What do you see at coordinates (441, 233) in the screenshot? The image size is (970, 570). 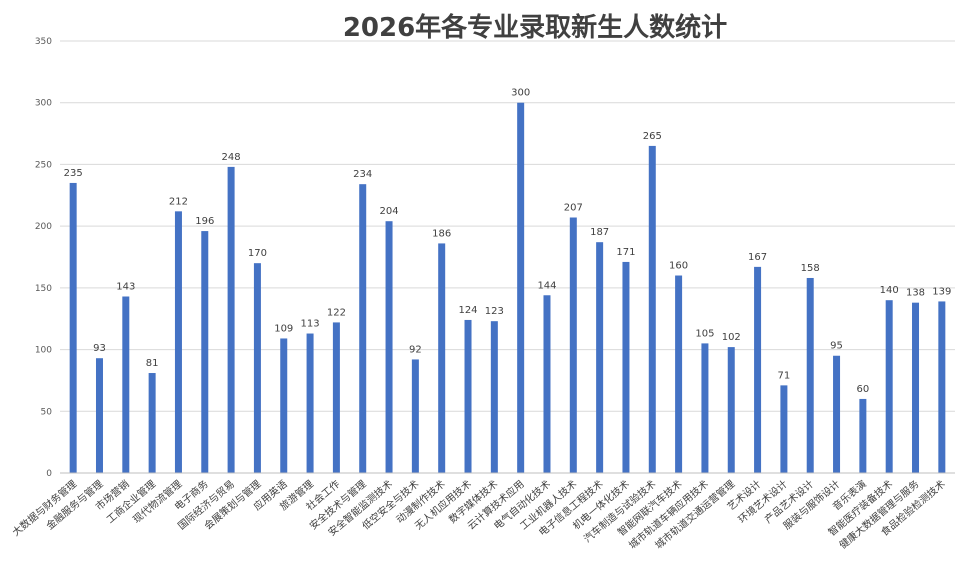 I see `data-label: 186` at bounding box center [441, 233].